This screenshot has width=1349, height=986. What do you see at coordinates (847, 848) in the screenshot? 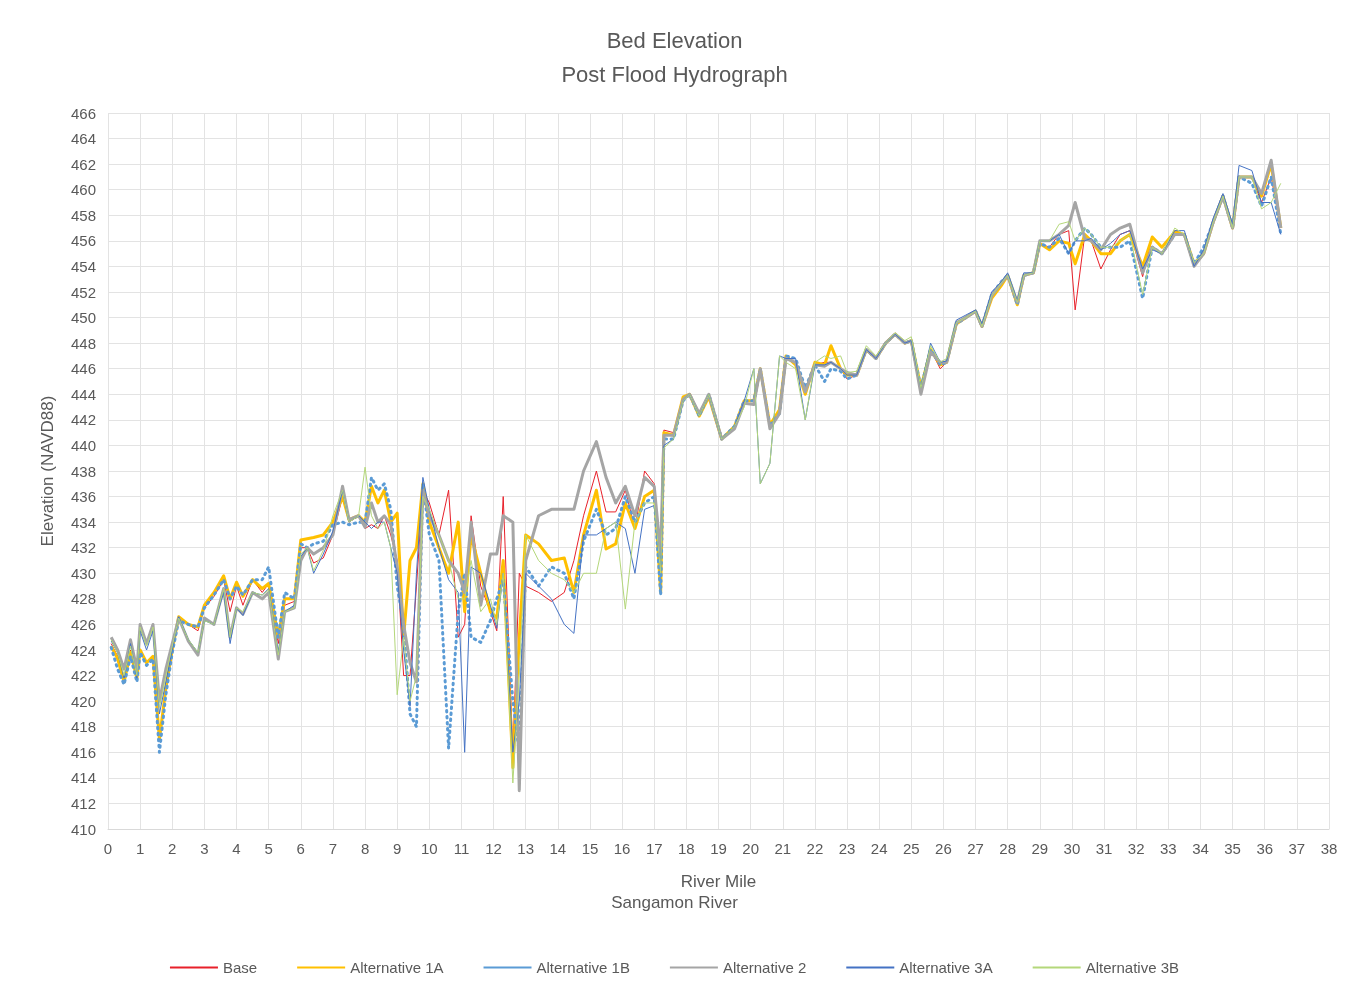
I see `x-tick-label: 23` at bounding box center [847, 848].